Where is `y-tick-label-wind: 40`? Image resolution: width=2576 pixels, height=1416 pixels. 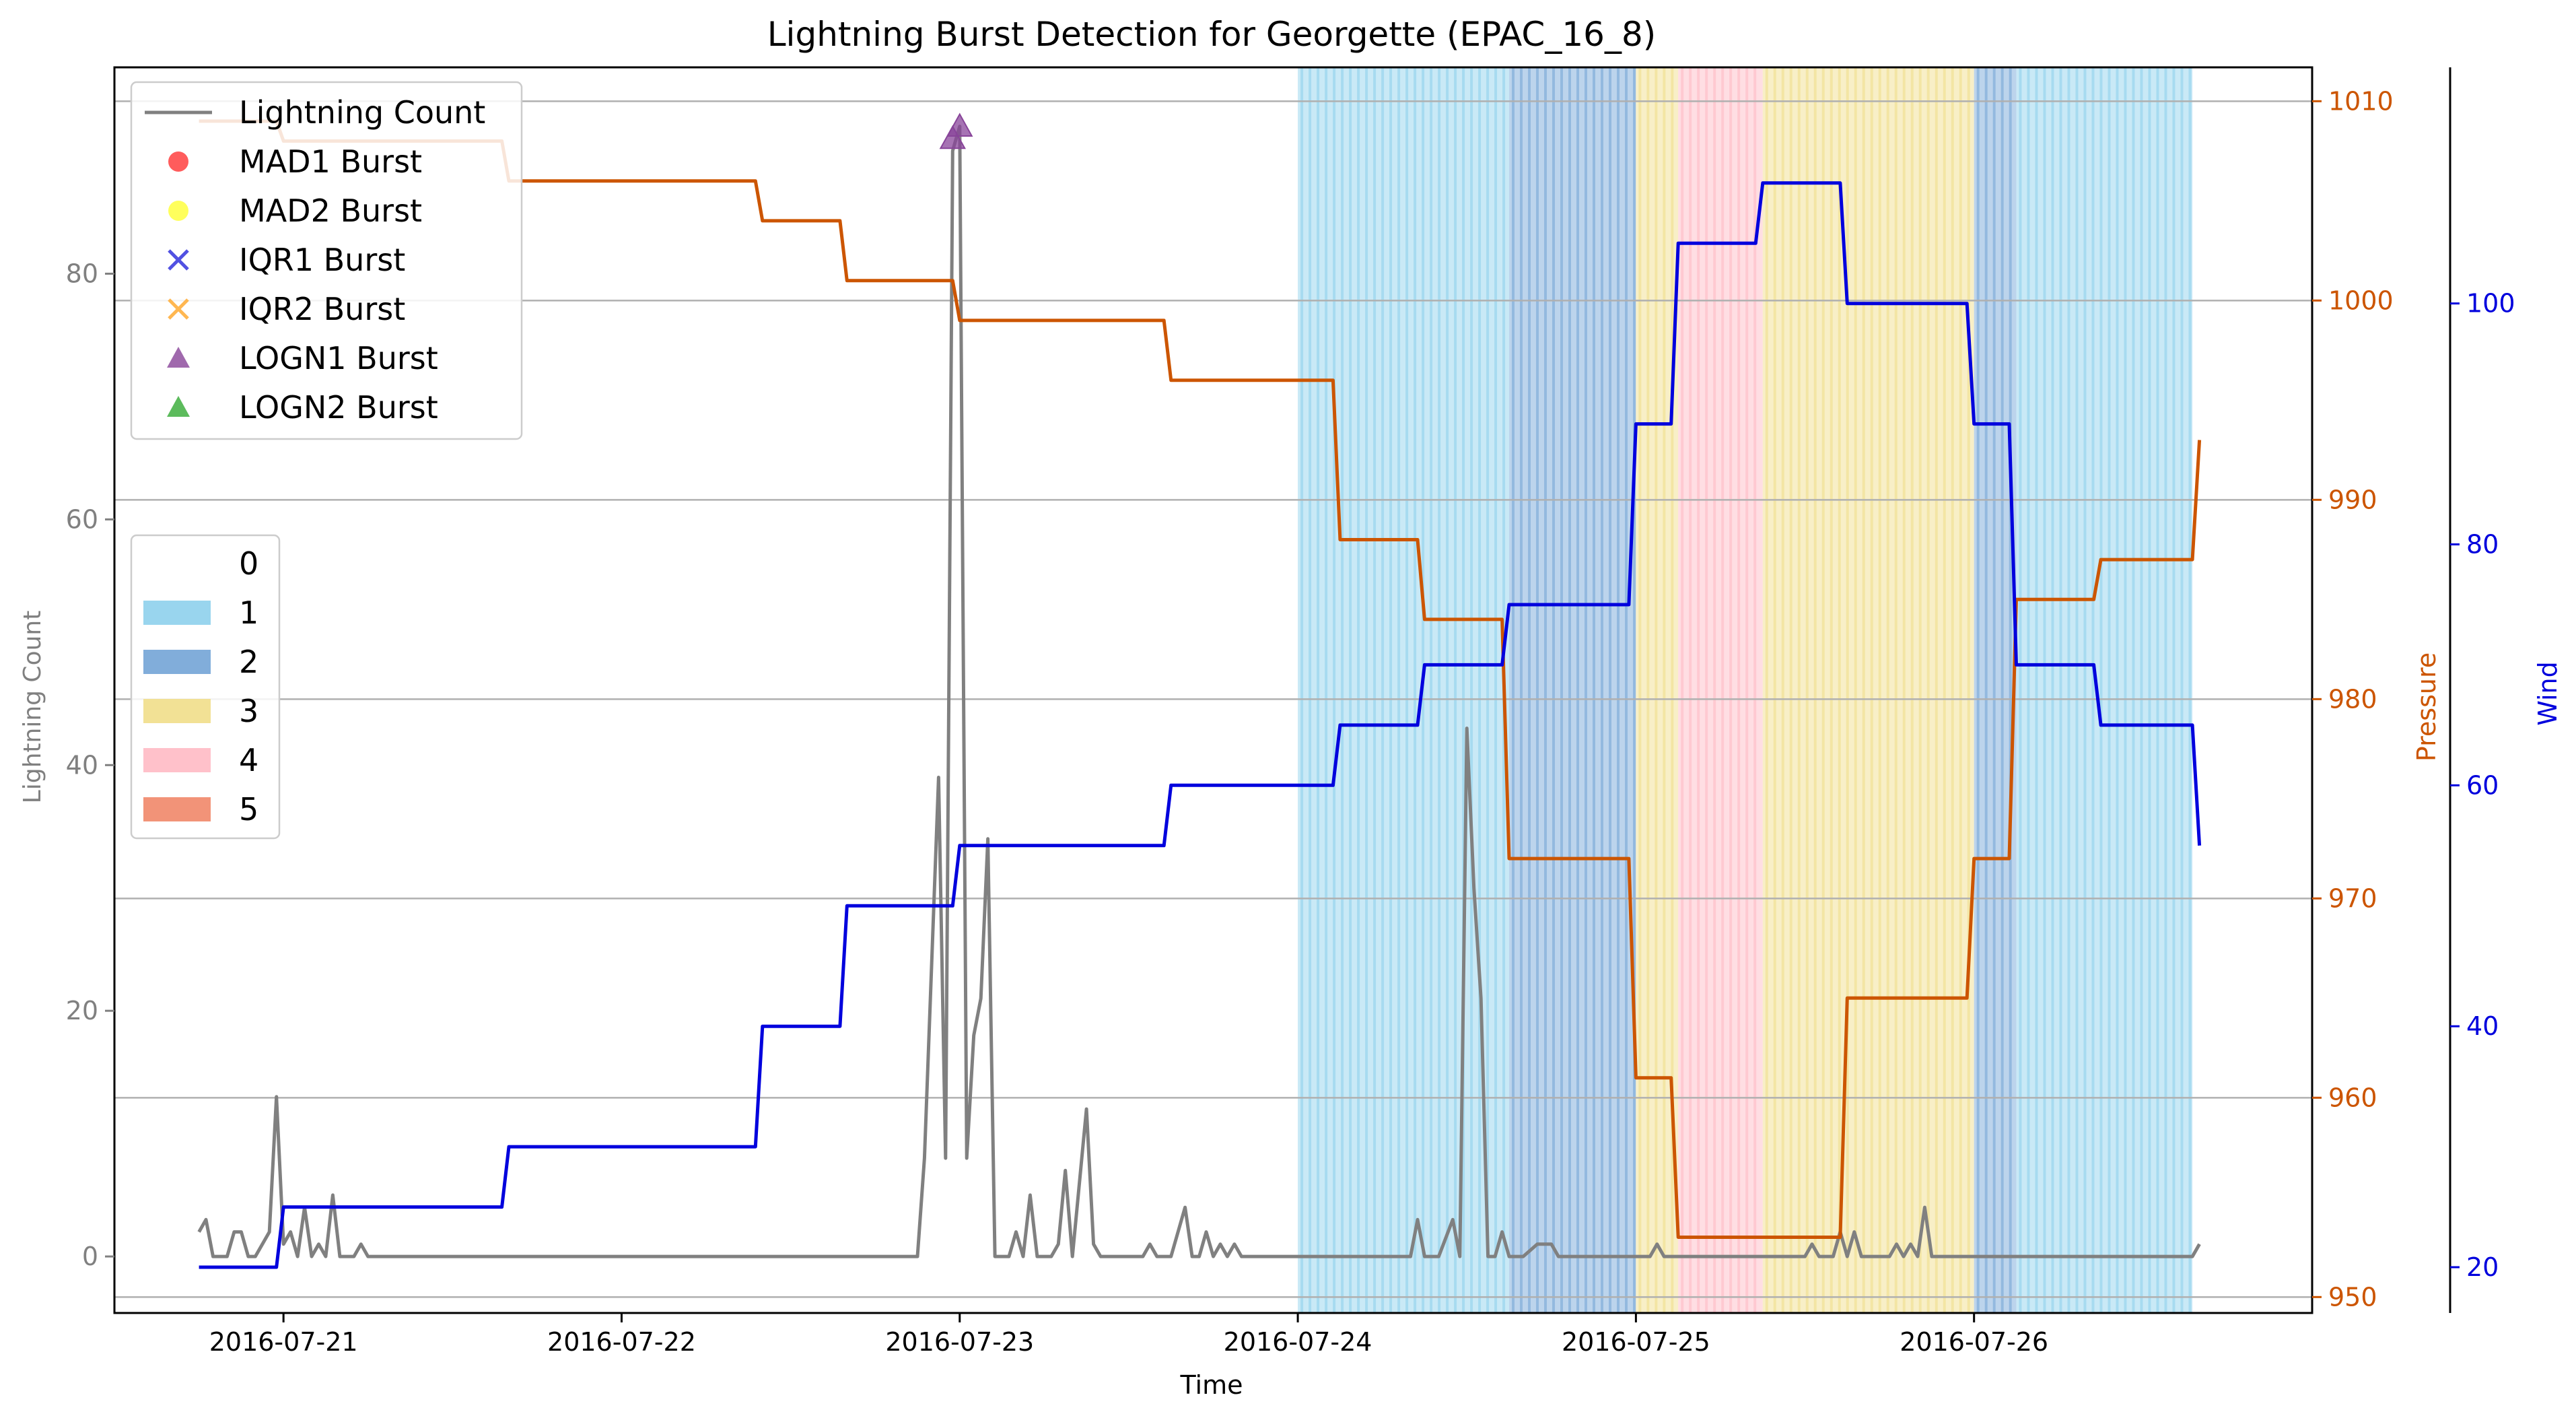
y-tick-label-wind: 40 is located at coordinates (2482, 1026).